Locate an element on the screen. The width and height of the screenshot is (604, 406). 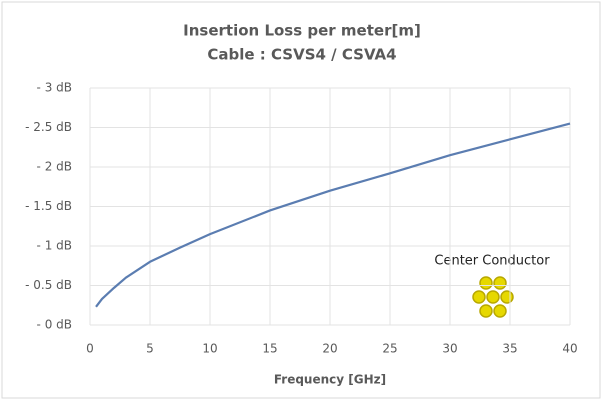
y-tick-label: - 1 dB is located at coordinates (54, 246).